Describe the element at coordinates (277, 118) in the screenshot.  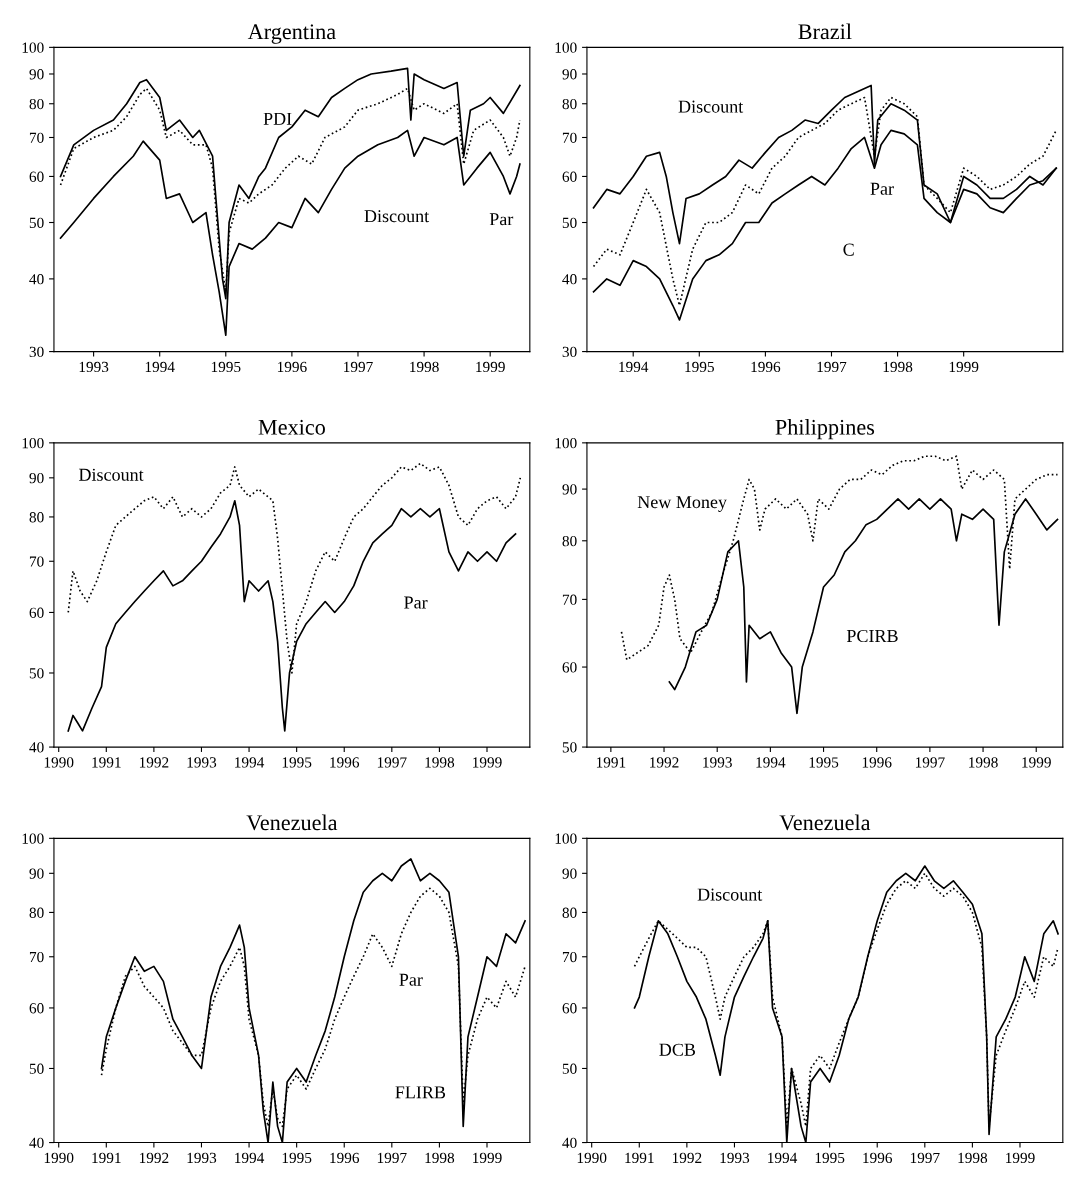
I see `annotation: PDI` at that location.